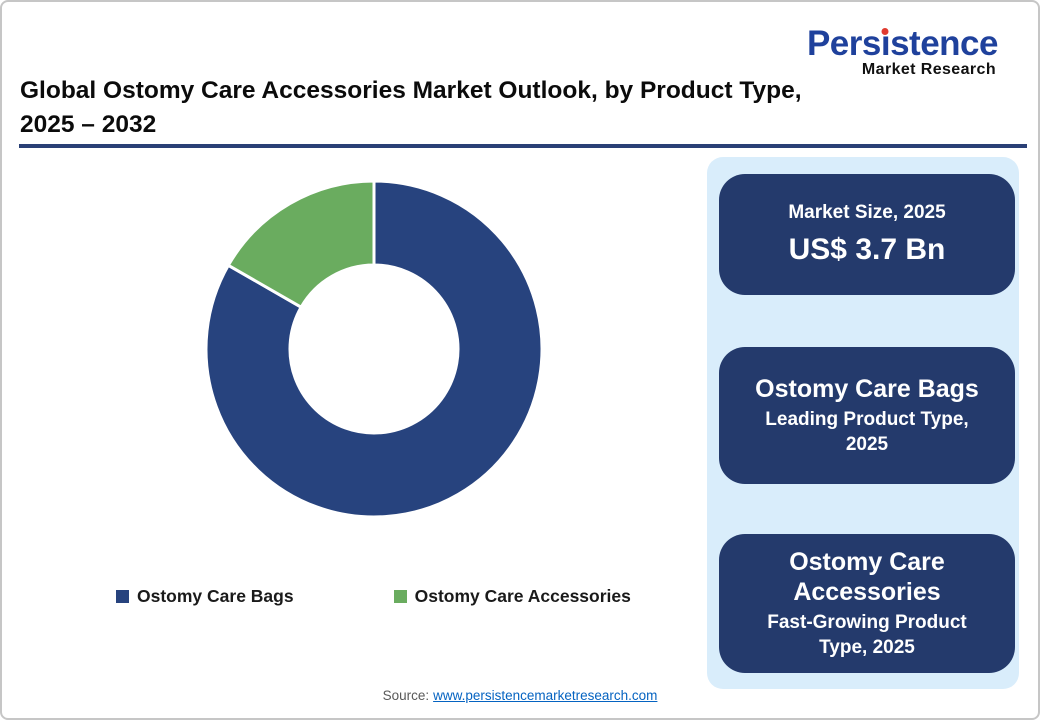 This screenshot has height=720, width=1040. What do you see at coordinates (400, 596) in the screenshot?
I see `legend-swatch-green` at bounding box center [400, 596].